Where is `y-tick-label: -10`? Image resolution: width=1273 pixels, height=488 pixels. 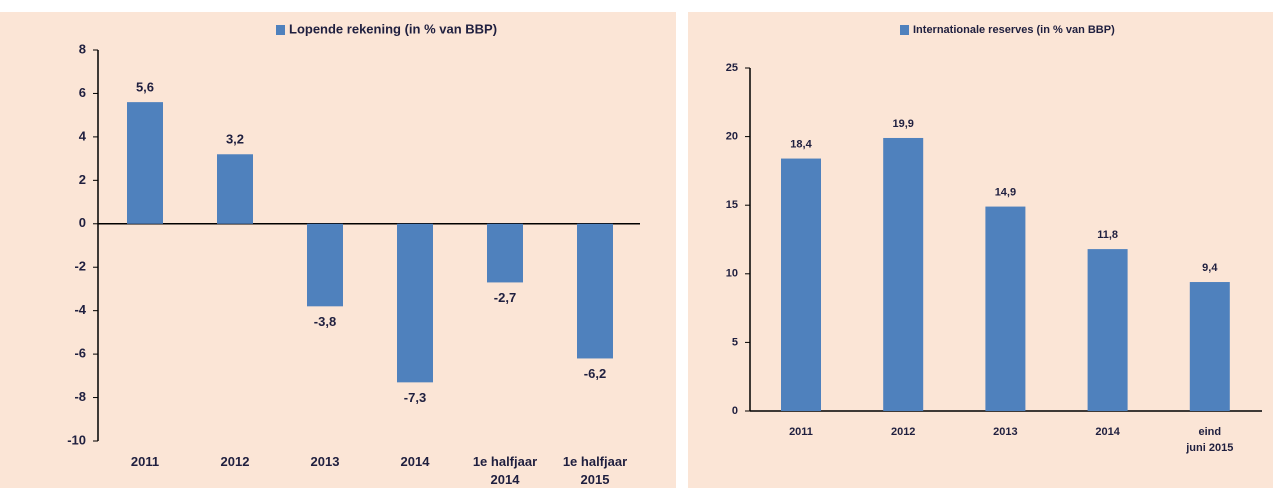
y-tick-label: -10 is located at coordinates (76, 439).